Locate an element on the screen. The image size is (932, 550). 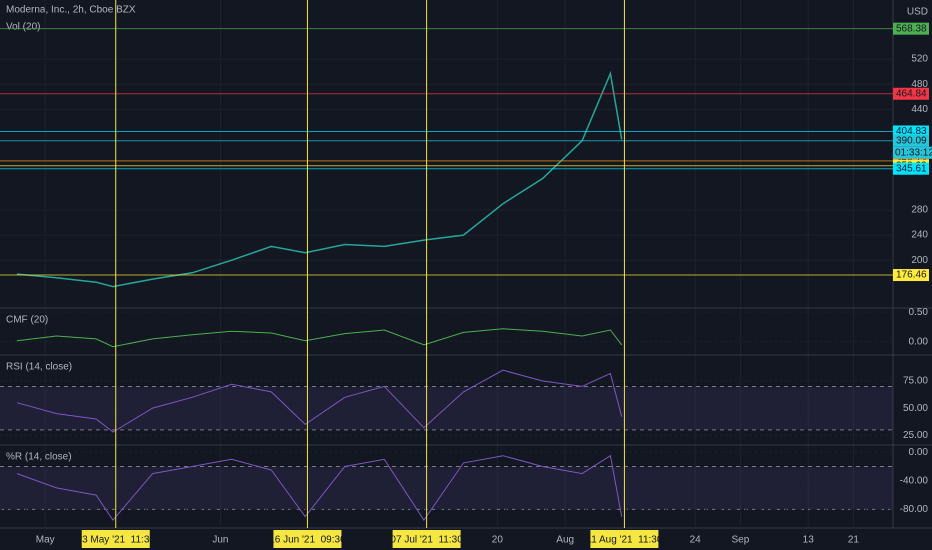
price-label: 345.61 is located at coordinates (911, 168).